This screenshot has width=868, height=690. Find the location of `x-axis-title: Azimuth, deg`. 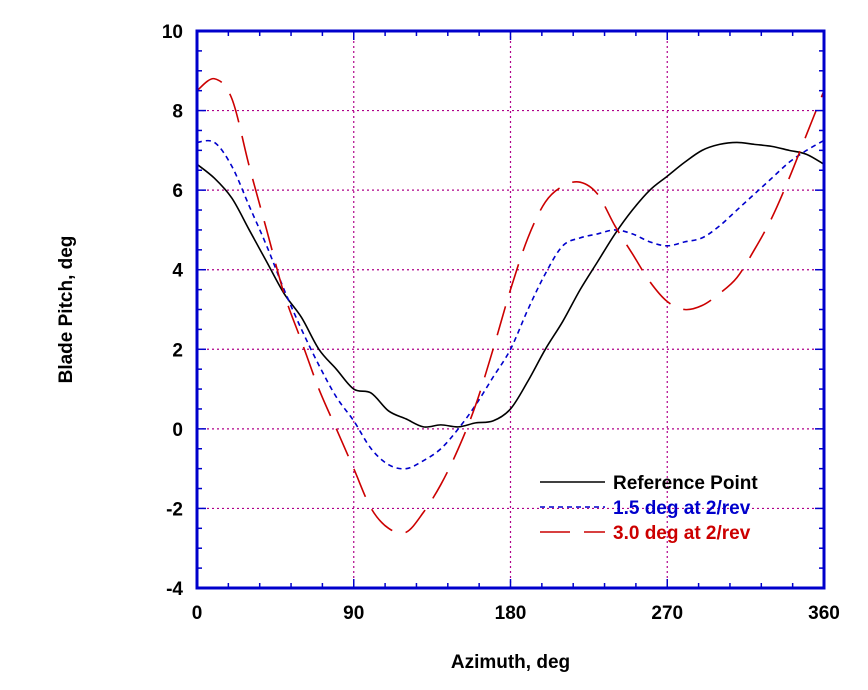

x-axis-title: Azimuth, deg is located at coordinates (510, 662).